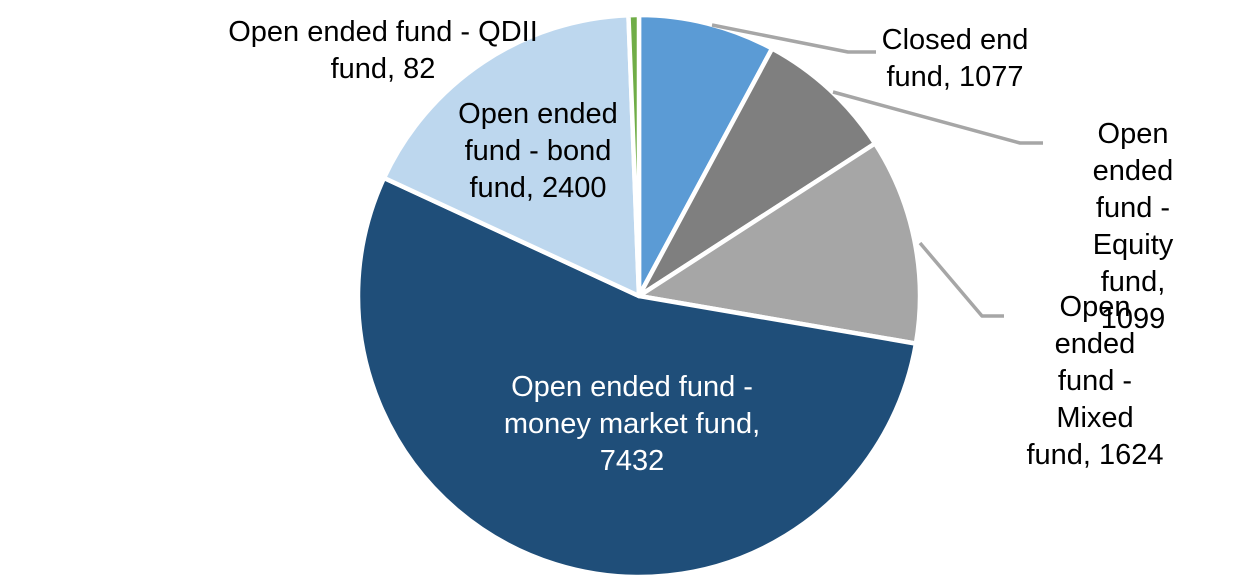 The image size is (1250, 584). Describe the element at coordinates (937, 117) in the screenshot. I see `leader-line-equity-fund` at that location.